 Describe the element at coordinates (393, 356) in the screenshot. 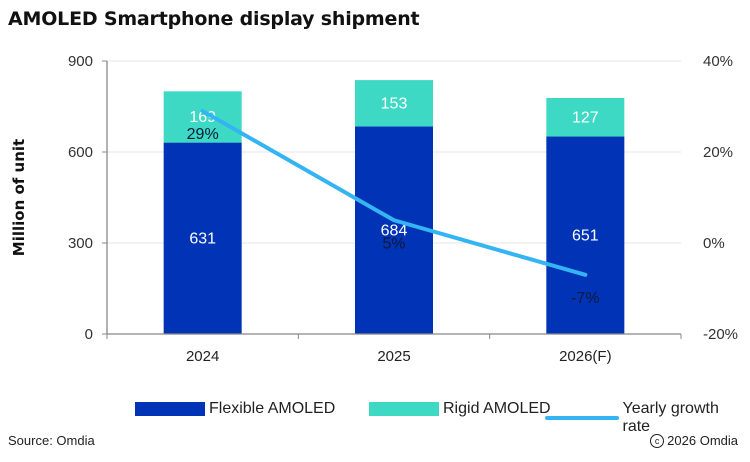

I see `x-tick-label: 2025` at that location.